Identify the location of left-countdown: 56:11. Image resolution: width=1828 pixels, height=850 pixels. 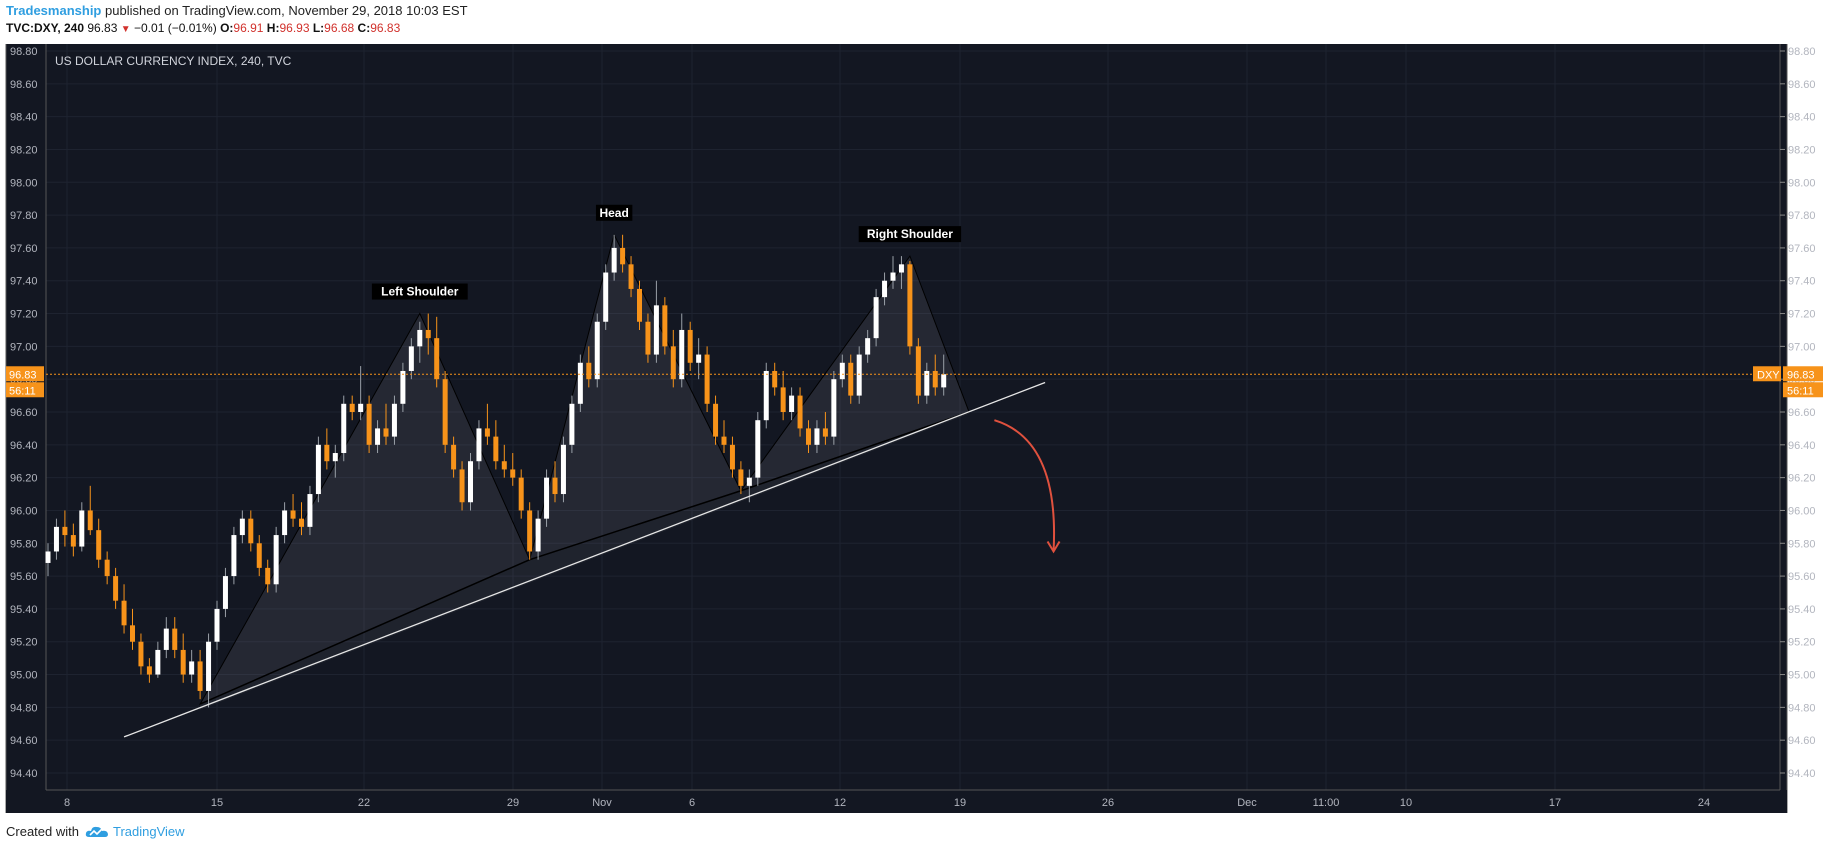
(22, 391).